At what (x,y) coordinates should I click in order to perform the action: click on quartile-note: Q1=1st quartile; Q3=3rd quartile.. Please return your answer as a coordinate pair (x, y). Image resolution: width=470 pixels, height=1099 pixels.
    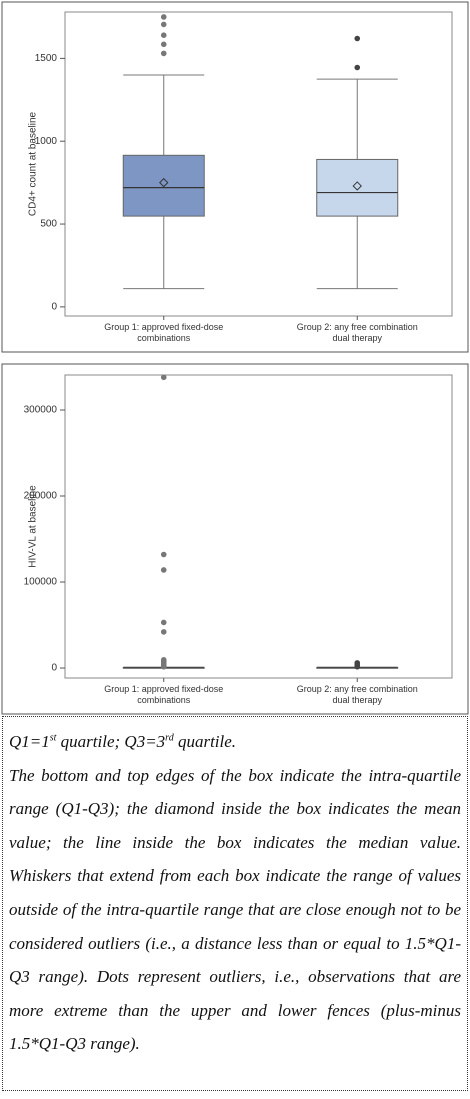
    Looking at the image, I should click on (235, 742).